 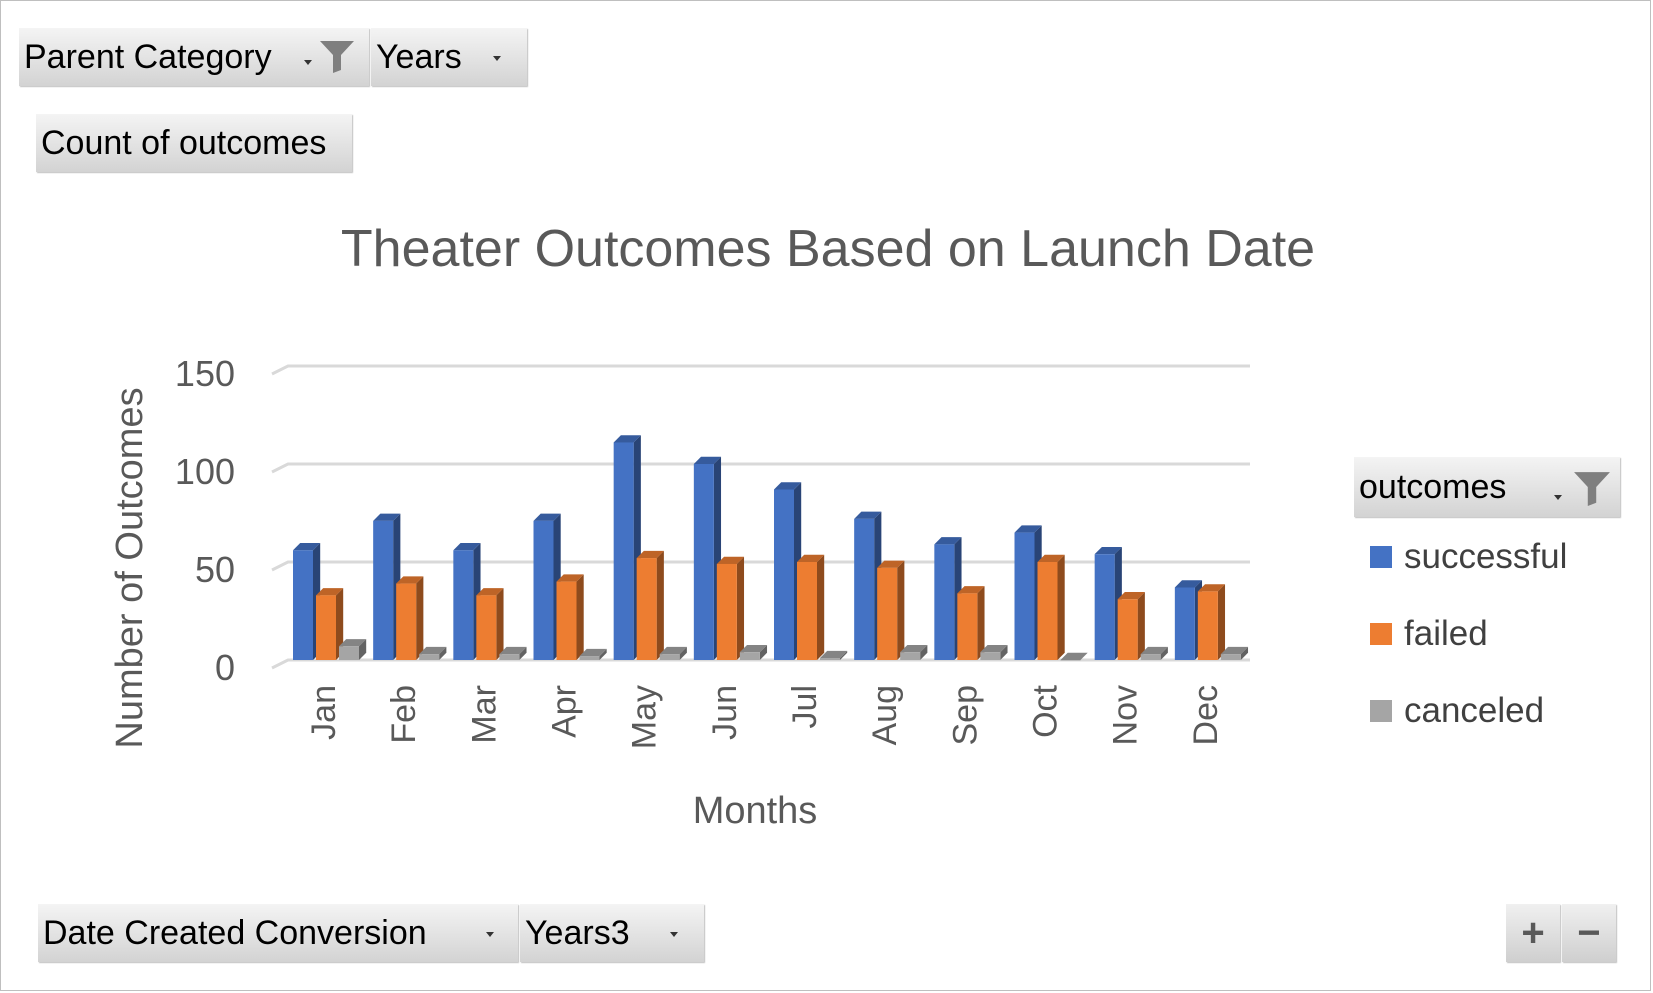 What do you see at coordinates (1046, 710) in the screenshot?
I see `x-tick-label: Oct` at bounding box center [1046, 710].